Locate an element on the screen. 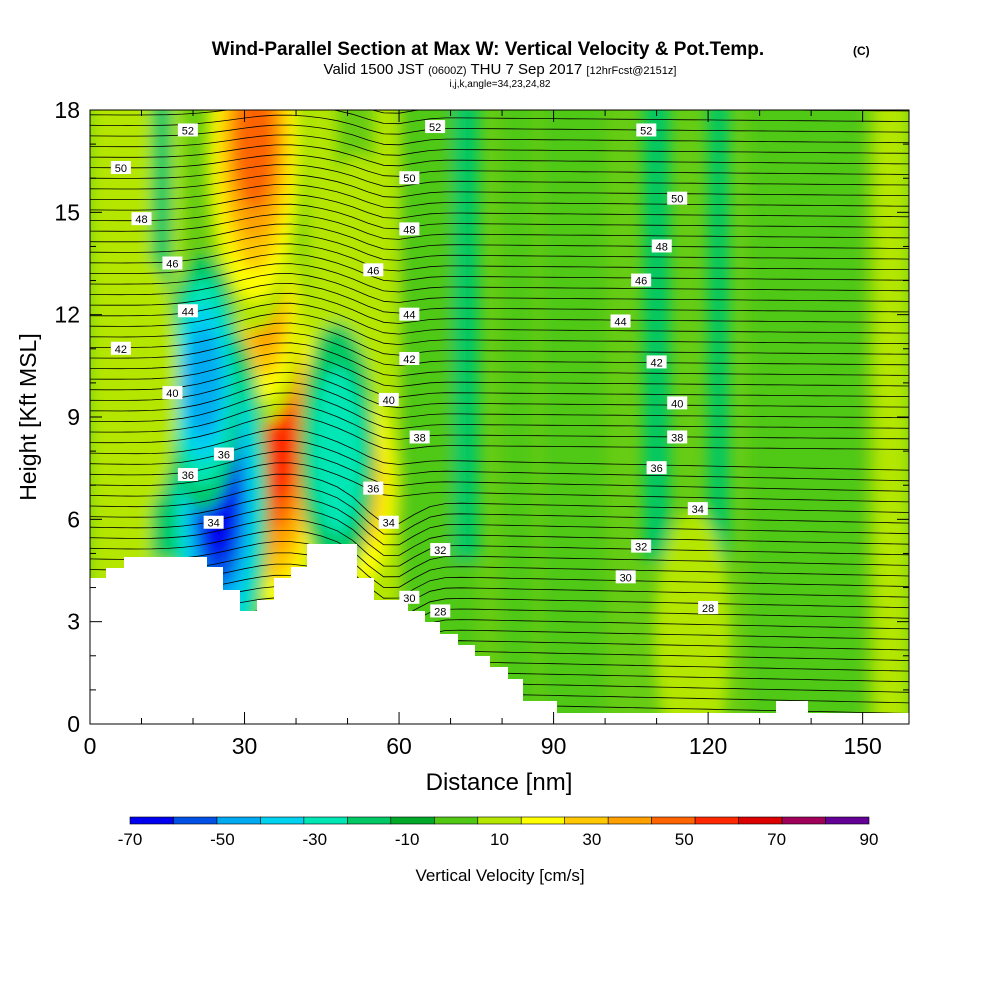 This screenshot has width=1000, height=1005. velocity-band is located at coordinates (574, 417).